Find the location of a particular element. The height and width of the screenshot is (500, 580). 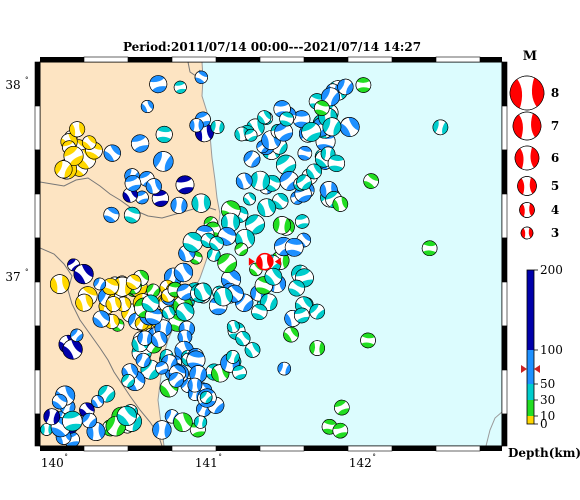

magnitude-legend-label: 8 is located at coordinates (555, 93).